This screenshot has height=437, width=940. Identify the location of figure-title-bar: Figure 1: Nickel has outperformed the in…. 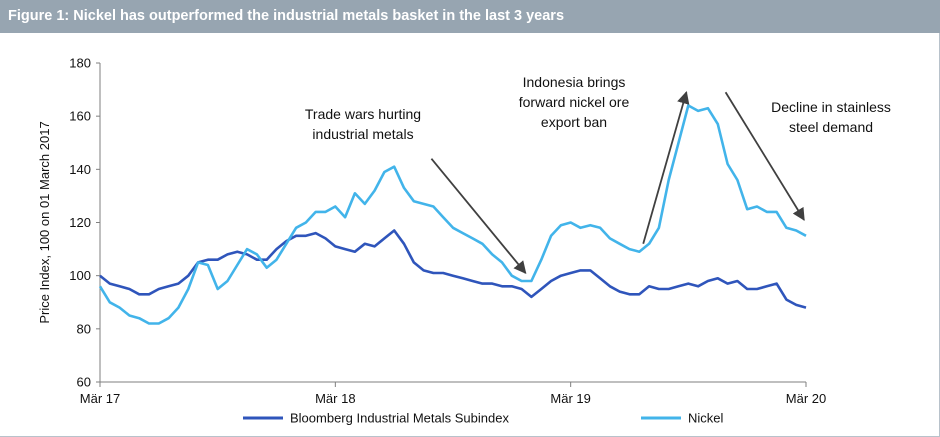
(470, 16).